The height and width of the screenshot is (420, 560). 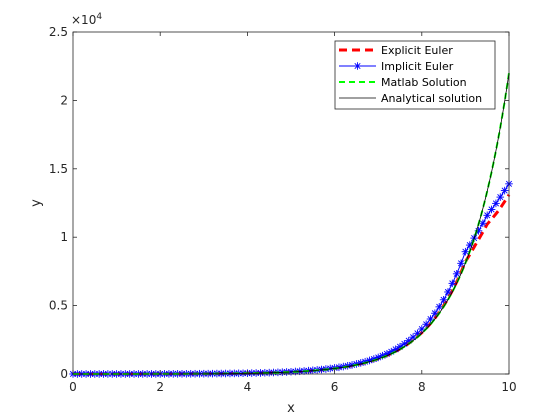 What do you see at coordinates (58, 306) in the screenshot?
I see `y-tick-label: 0.5` at bounding box center [58, 306].